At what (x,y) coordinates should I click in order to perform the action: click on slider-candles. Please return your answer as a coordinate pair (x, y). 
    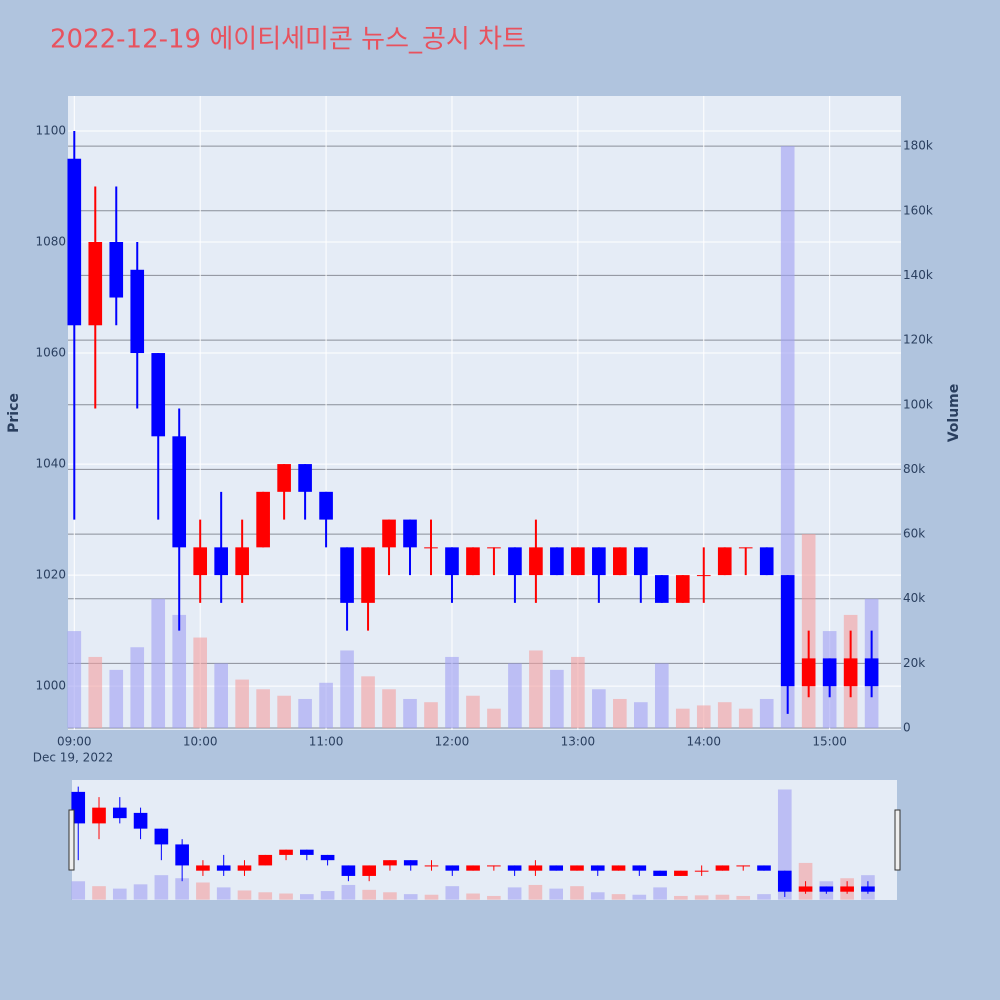
    Looking at the image, I should click on (473, 841).